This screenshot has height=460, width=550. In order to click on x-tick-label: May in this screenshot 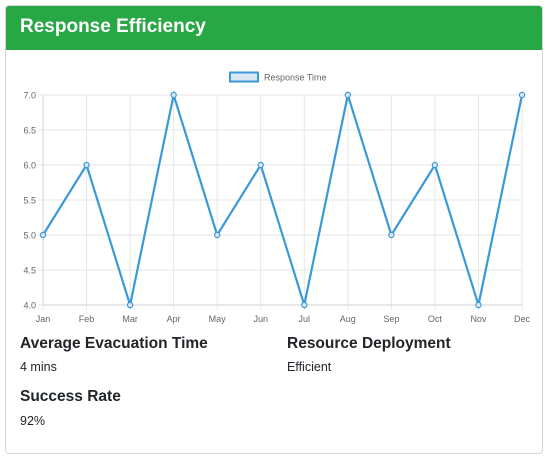, I will do `click(218, 319)`.